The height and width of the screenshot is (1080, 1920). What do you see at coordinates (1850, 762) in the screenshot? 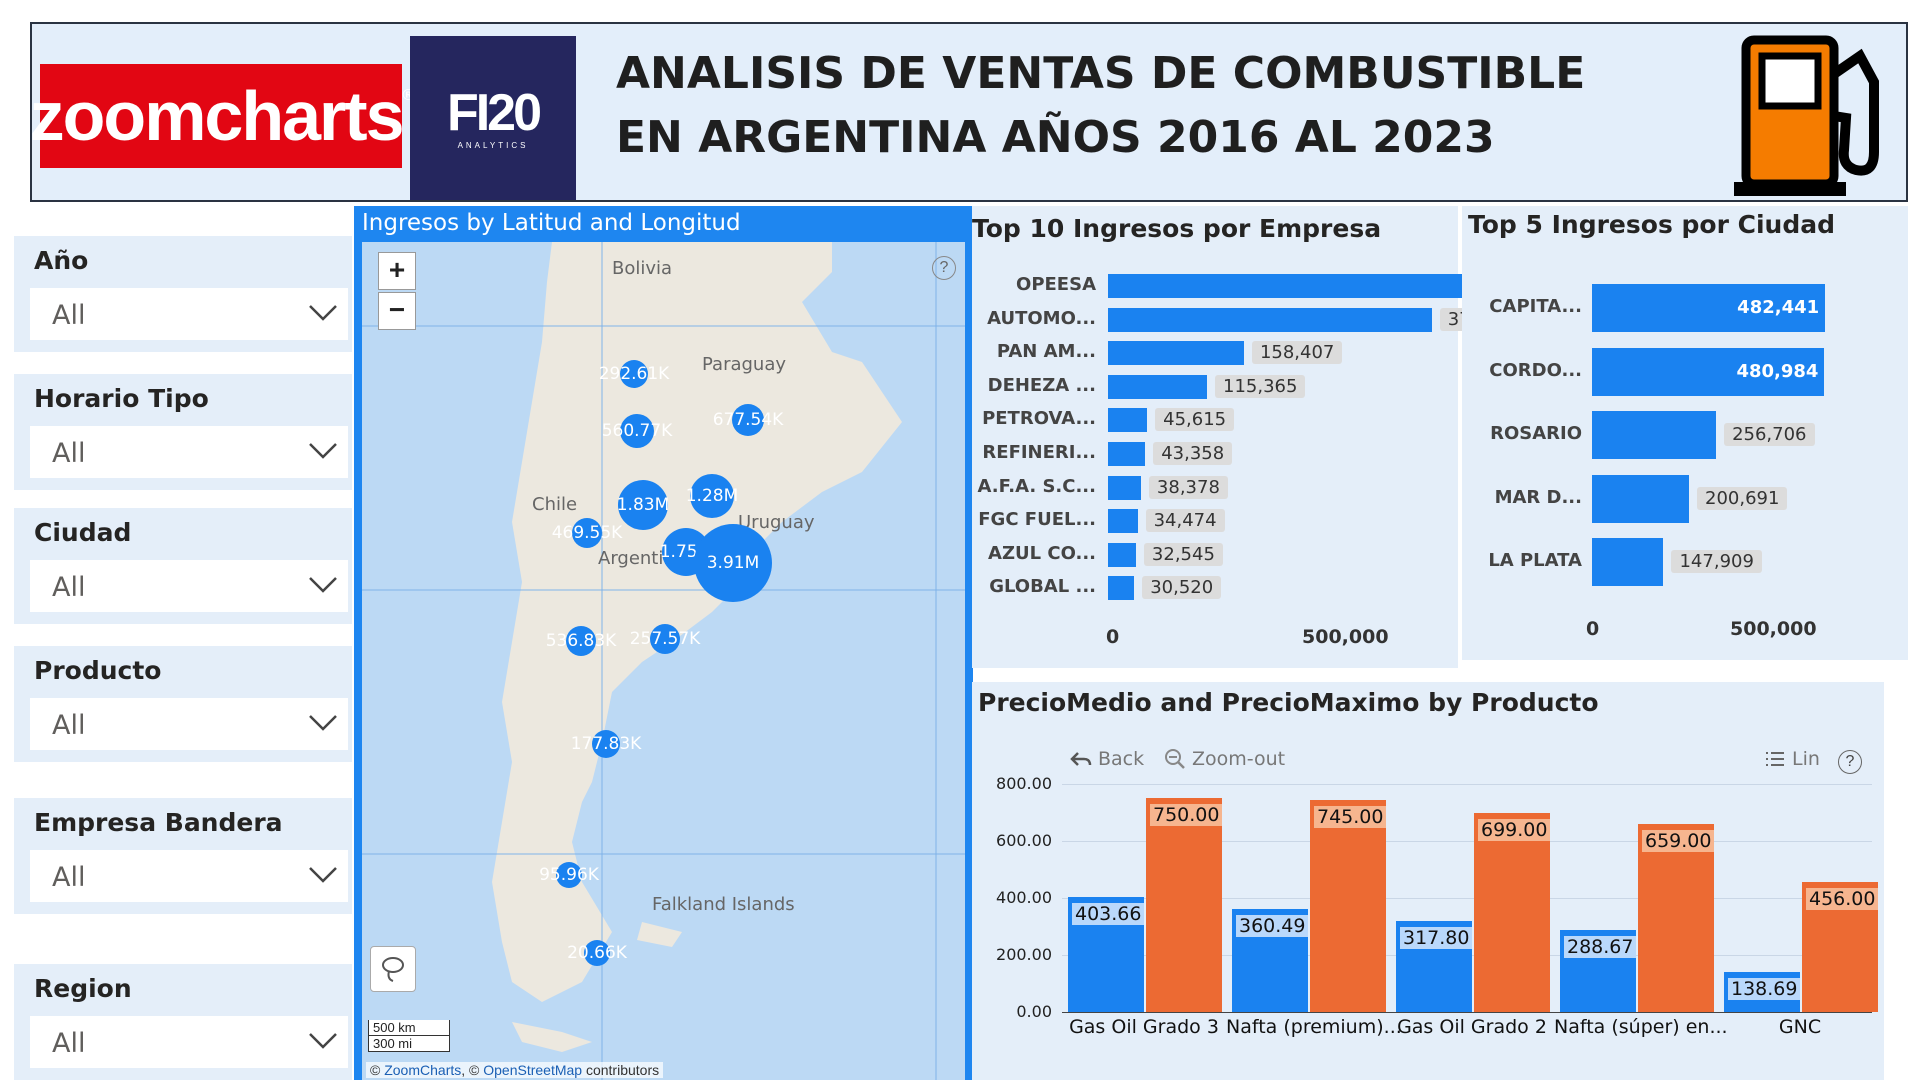
I see `chart-help-icon: ?` at bounding box center [1850, 762].